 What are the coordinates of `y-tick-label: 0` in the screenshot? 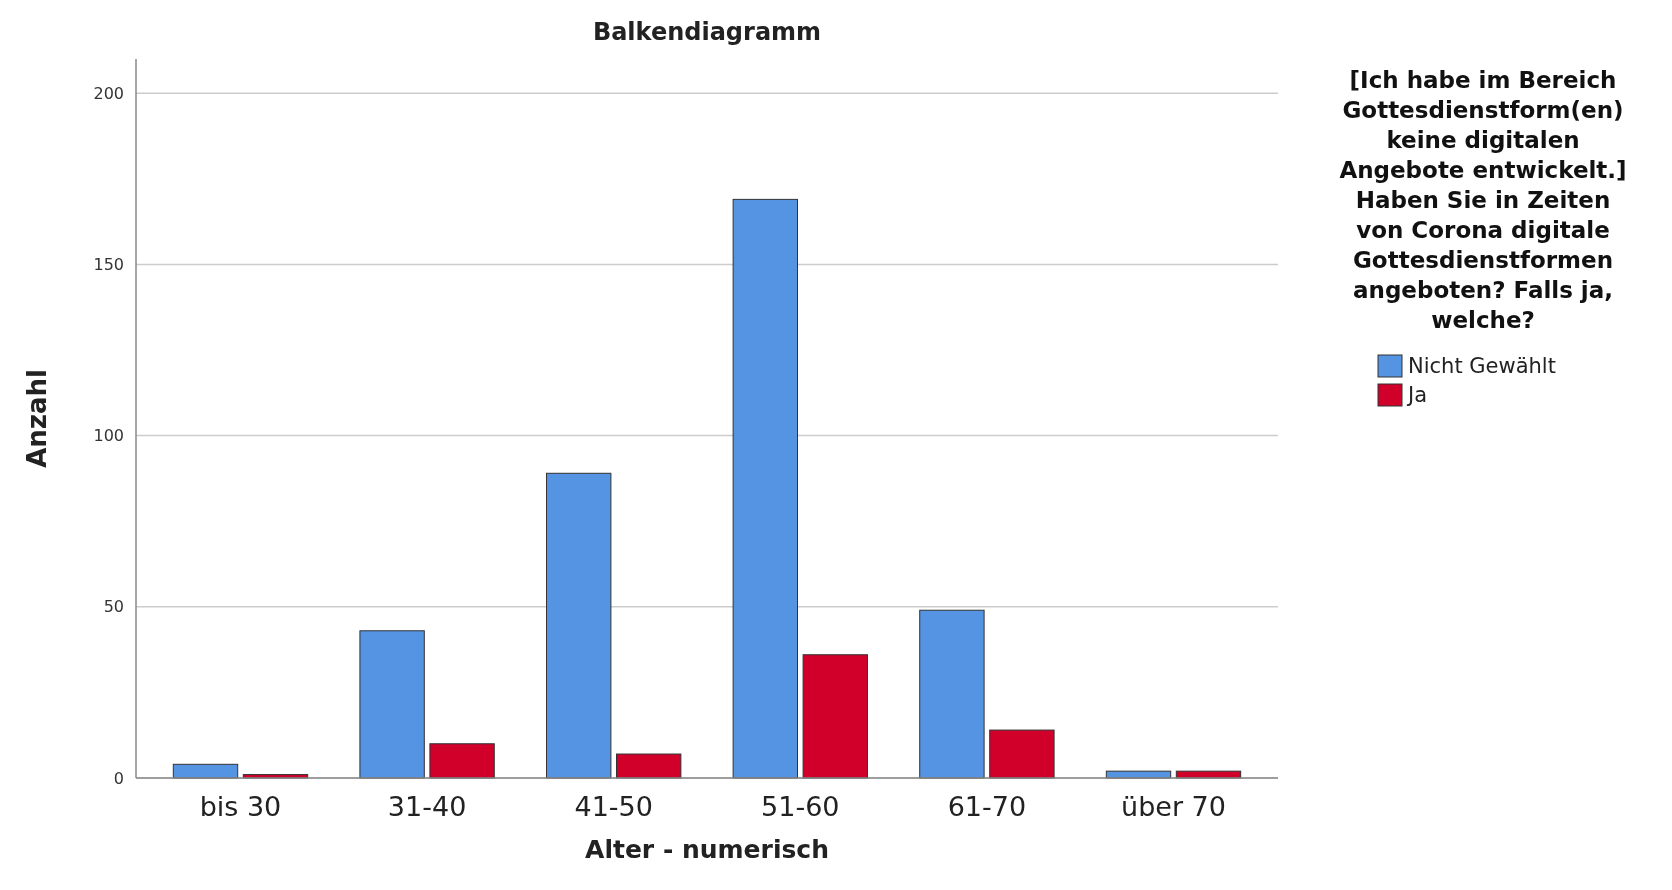 It's located at (118, 778).